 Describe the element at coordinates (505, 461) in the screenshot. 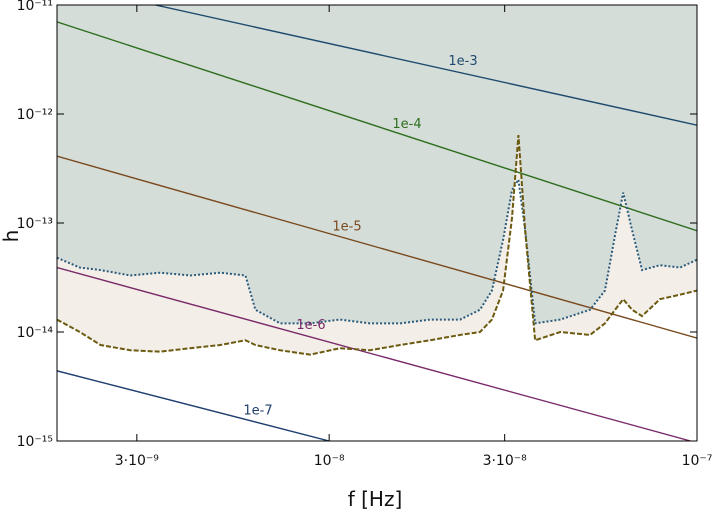

I see `x-tick-label: 3·10⁻⁸` at that location.